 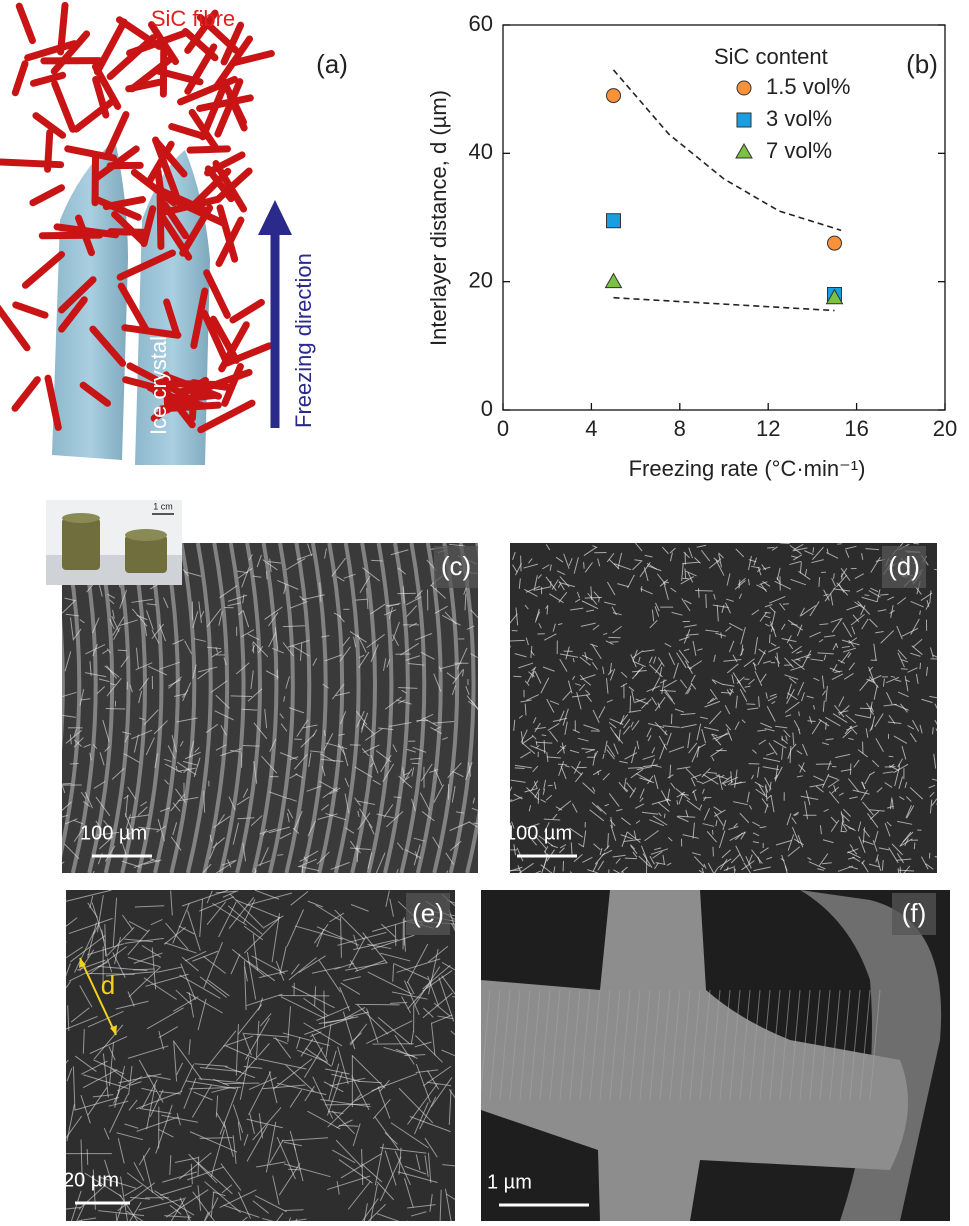 I want to click on scale-bar-label: 20 µm, so click(x=91, y=1180).